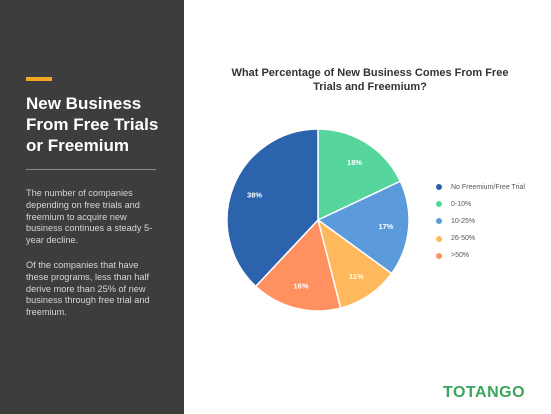 This screenshot has width=551, height=414. What do you see at coordinates (480, 255) in the screenshot?
I see `legend-item: >50%` at bounding box center [480, 255].